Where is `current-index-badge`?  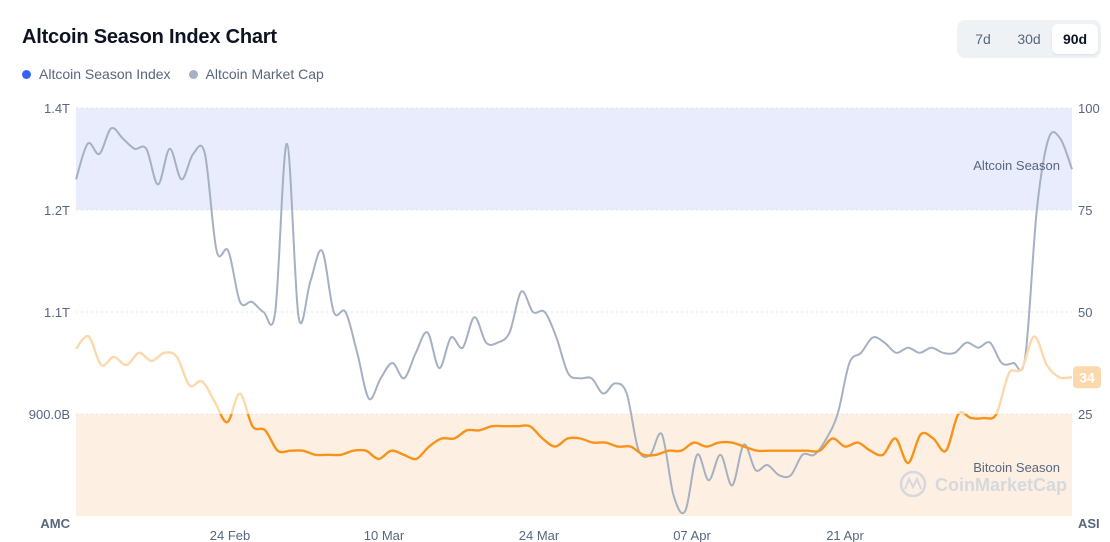
current-index-badge is located at coordinates (1087, 377).